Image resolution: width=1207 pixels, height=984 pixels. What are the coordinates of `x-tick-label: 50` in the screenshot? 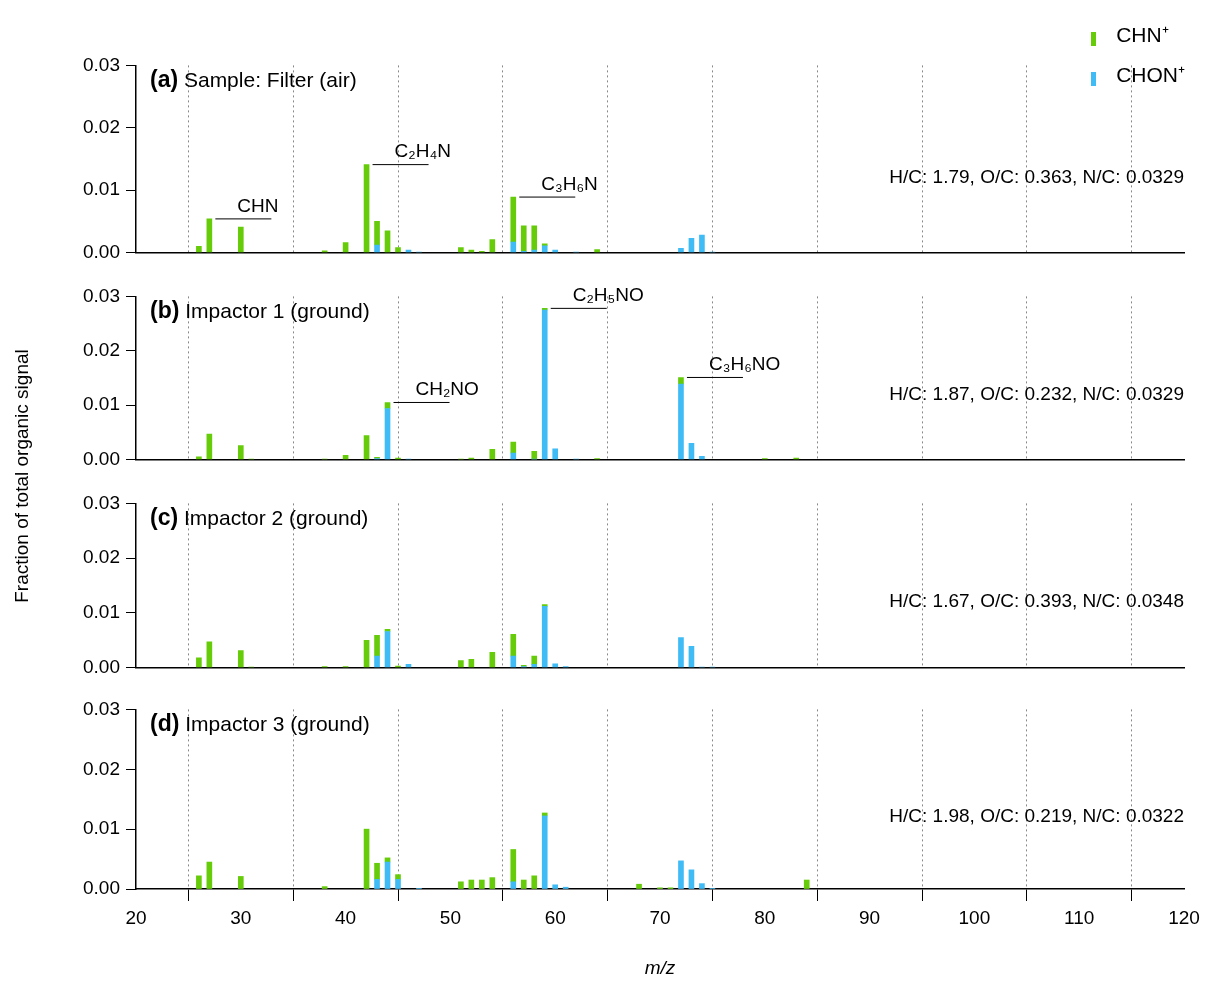 It's located at (450, 917).